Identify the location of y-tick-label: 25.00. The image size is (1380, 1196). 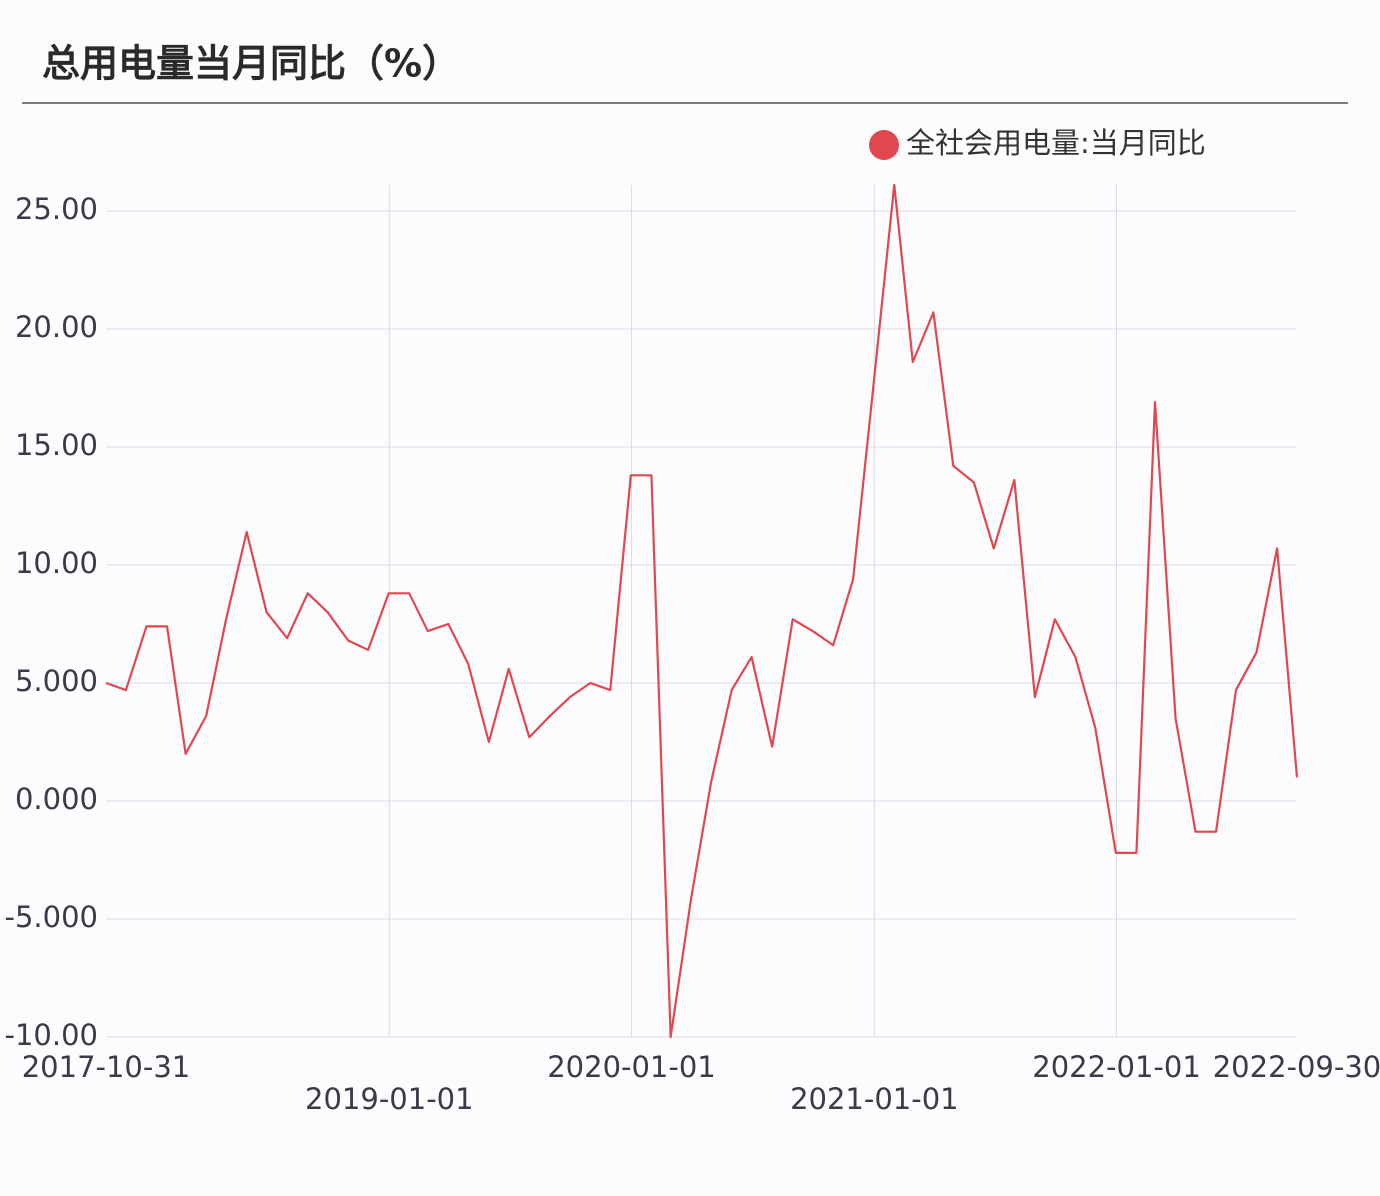
(56, 209).